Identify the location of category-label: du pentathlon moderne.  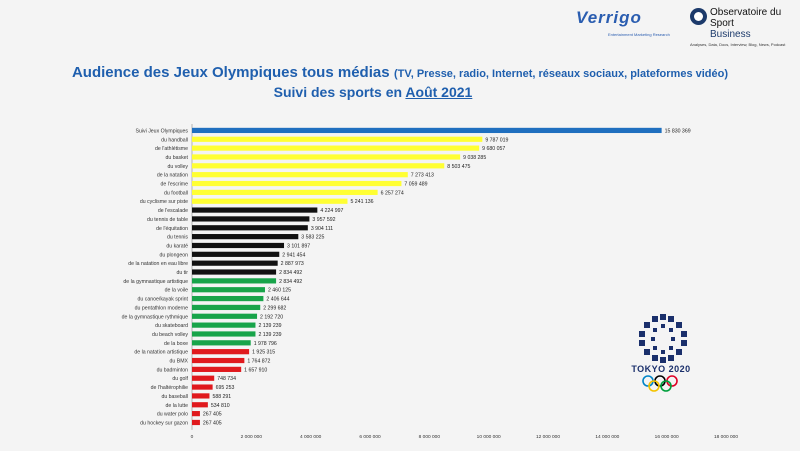
(161, 308).